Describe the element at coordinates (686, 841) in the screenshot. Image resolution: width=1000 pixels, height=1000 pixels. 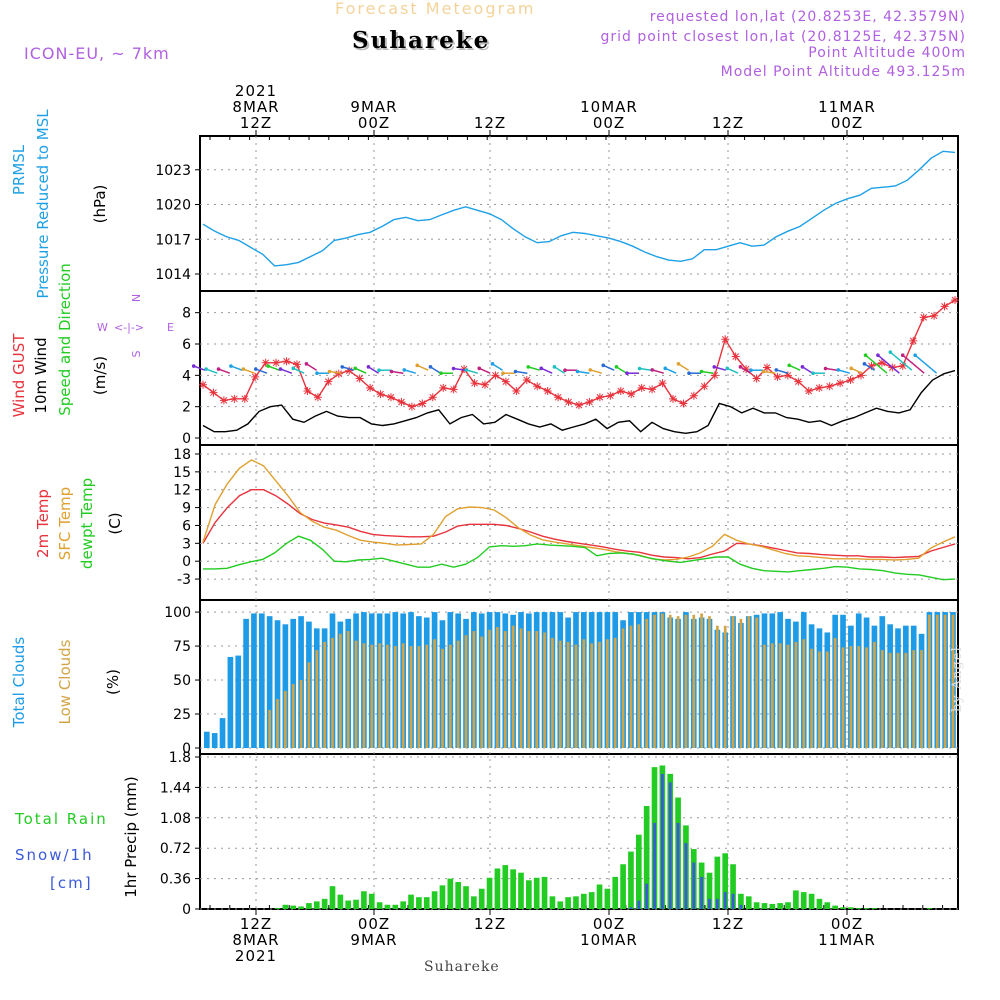
I see `series-snow-1h` at that location.